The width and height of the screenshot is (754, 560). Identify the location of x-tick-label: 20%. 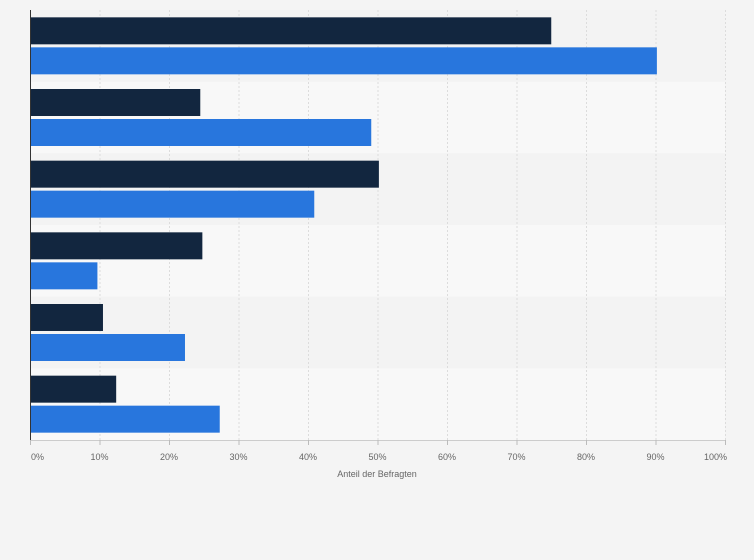
(169, 457).